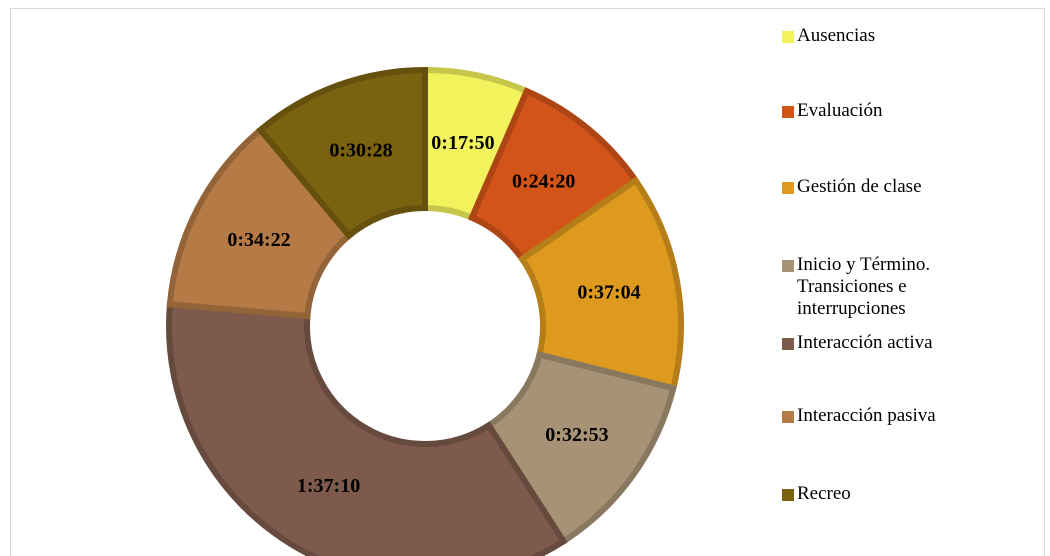 This screenshot has height=556, width=1050. I want to click on legend-item-gestion-de-clase: Gestión de clase, so click(889, 187).